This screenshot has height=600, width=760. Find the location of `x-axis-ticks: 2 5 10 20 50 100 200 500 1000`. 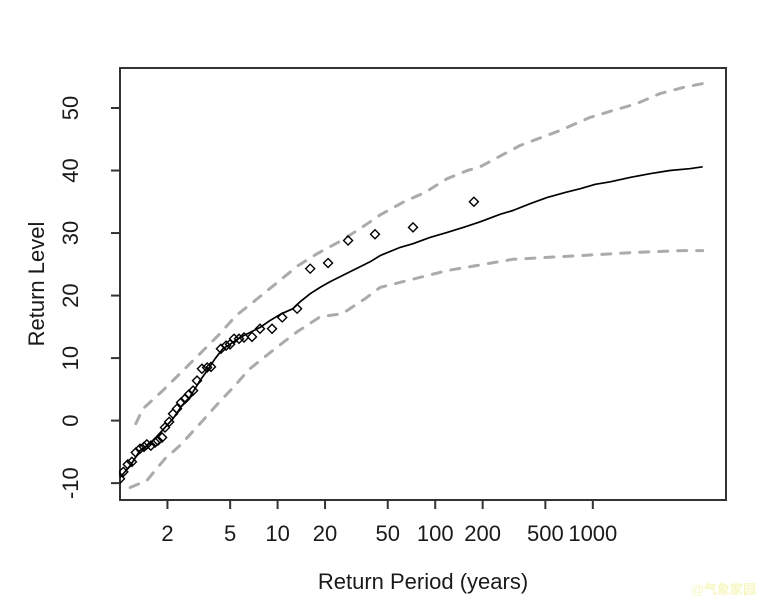

x-axis-ticks: 2 5 10 20 50 100 200 500 1000 is located at coordinates (389, 523).